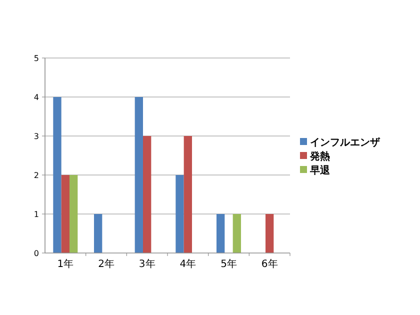  I want to click on x-tick-label: 4年, so click(188, 264).